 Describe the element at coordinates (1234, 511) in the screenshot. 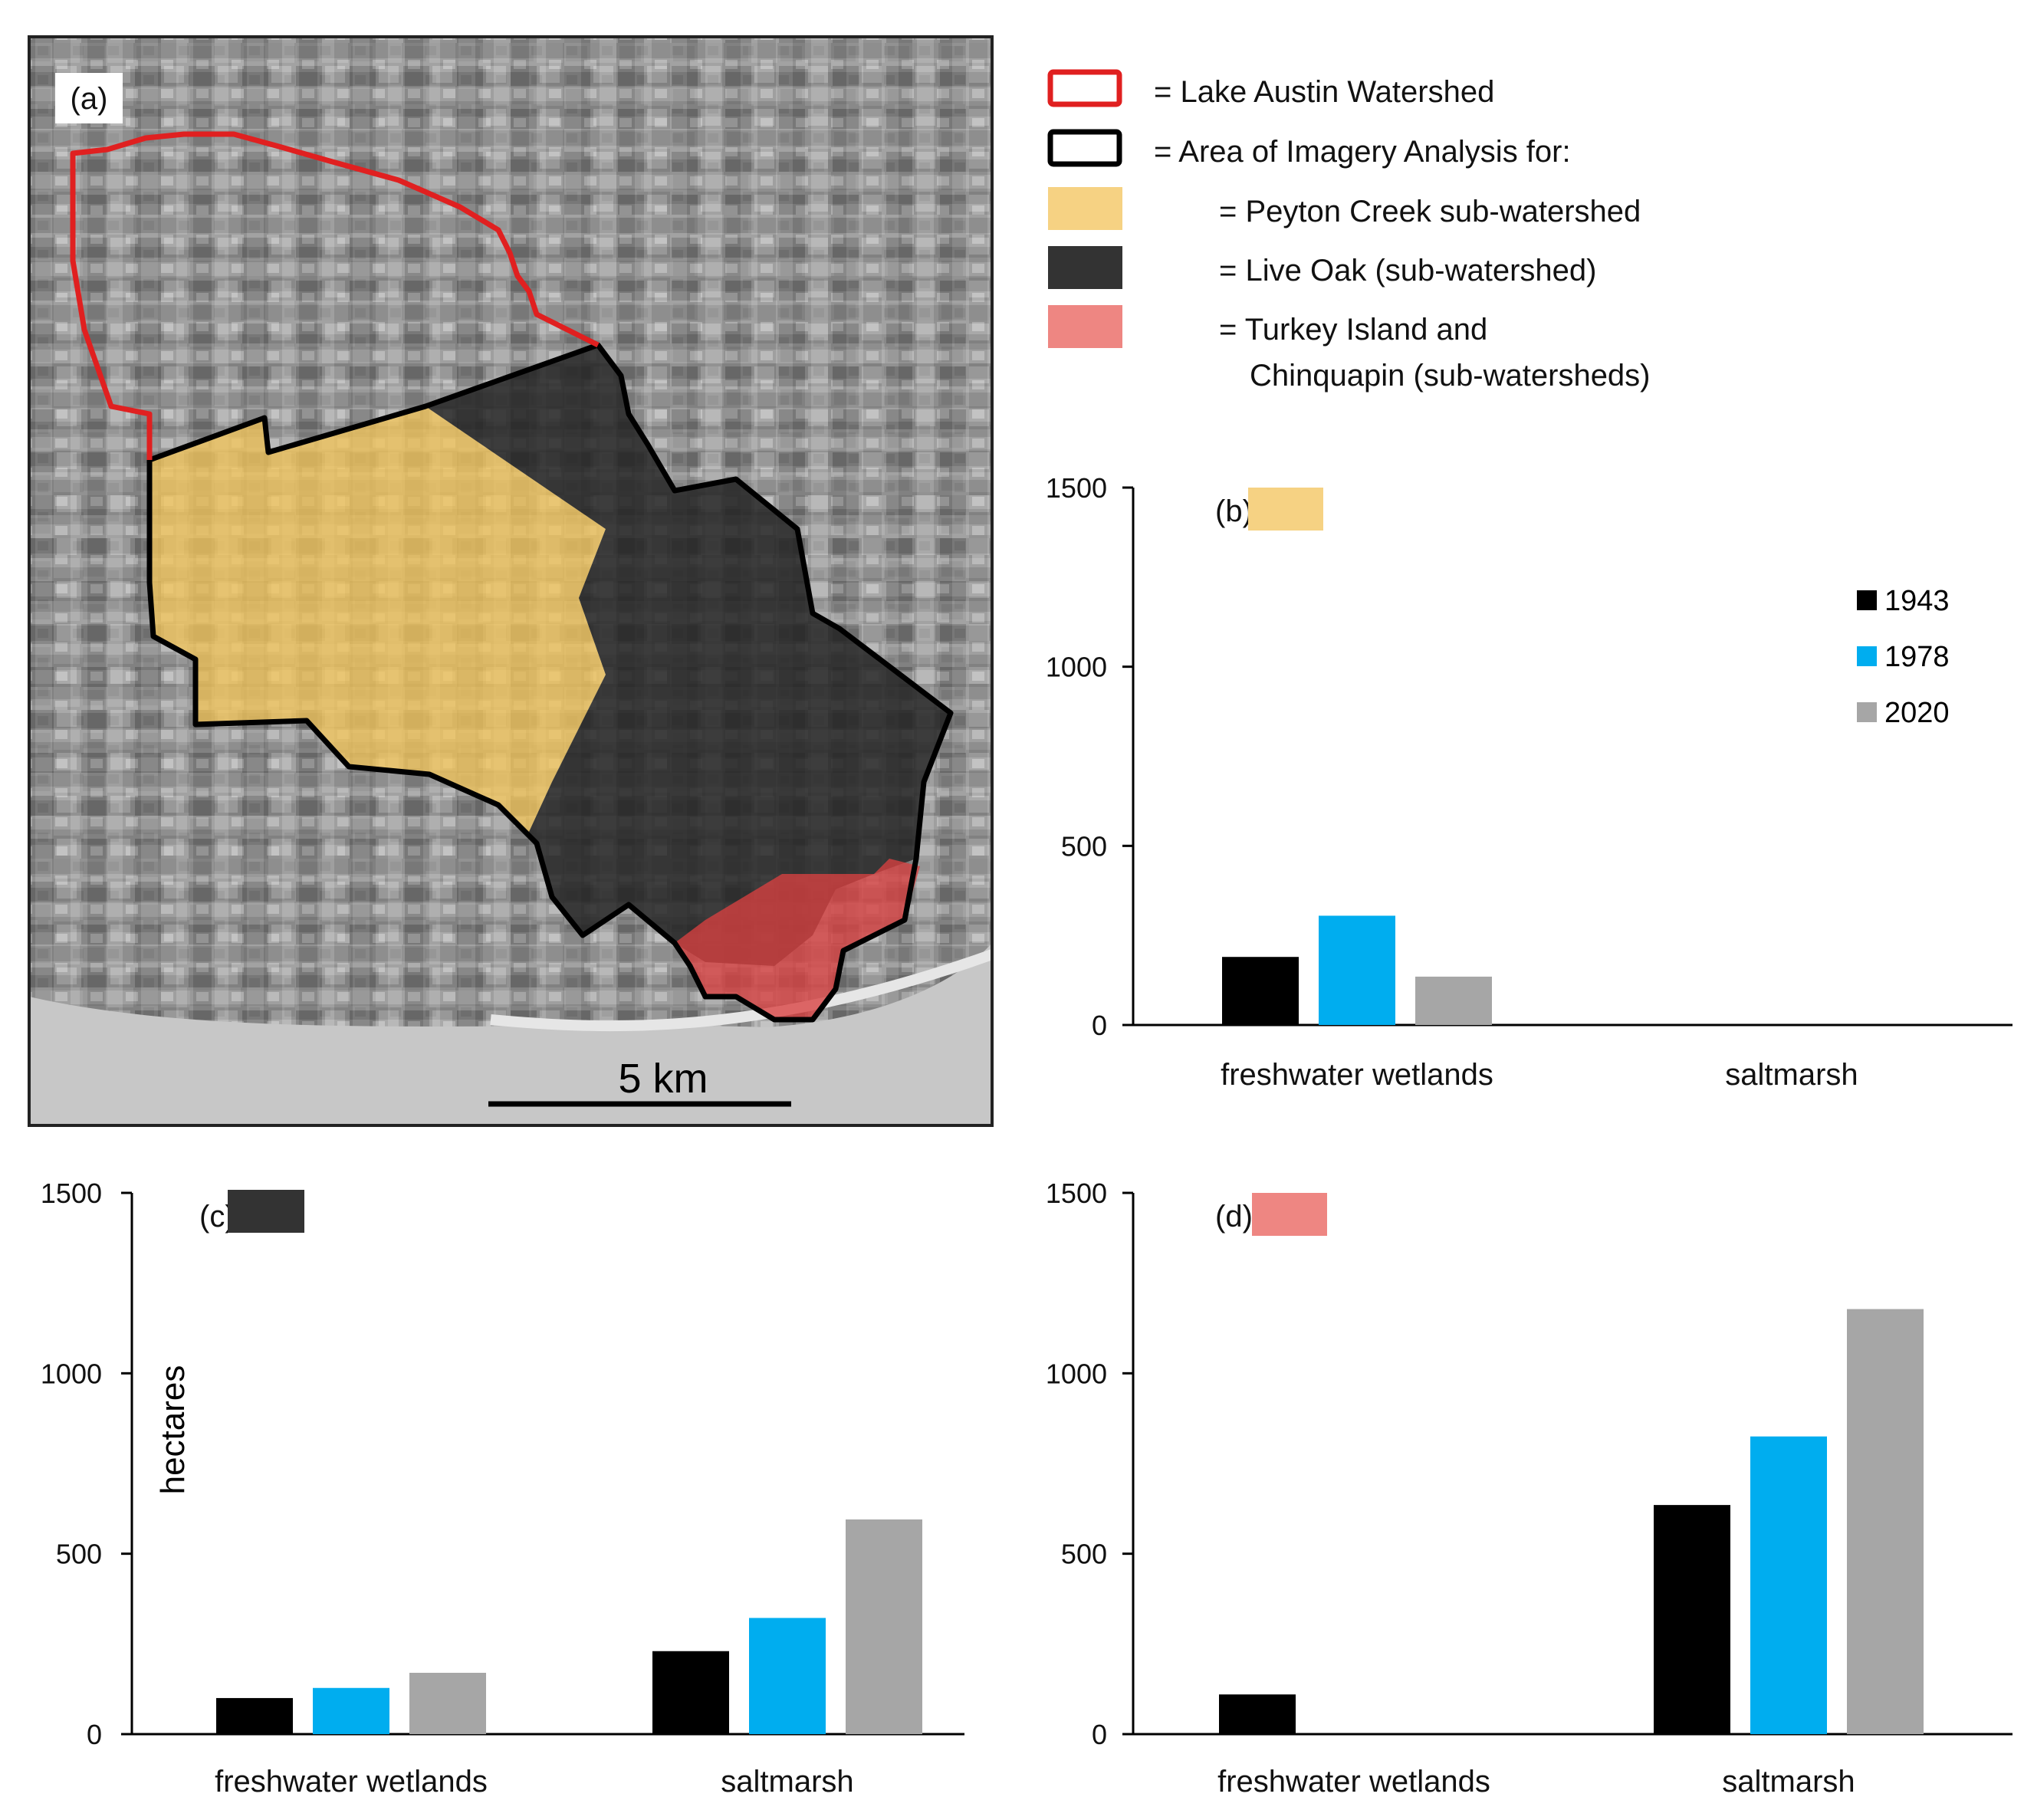

I see `panel-b-label: (b)` at that location.